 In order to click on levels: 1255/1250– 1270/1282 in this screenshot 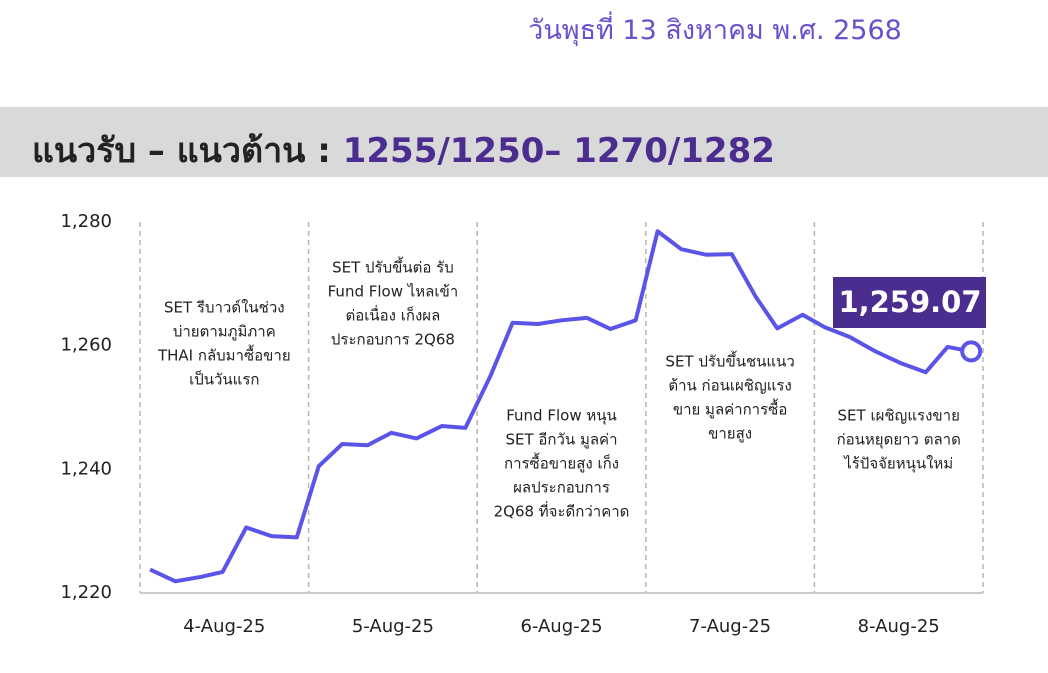, I will do `click(558, 151)`.